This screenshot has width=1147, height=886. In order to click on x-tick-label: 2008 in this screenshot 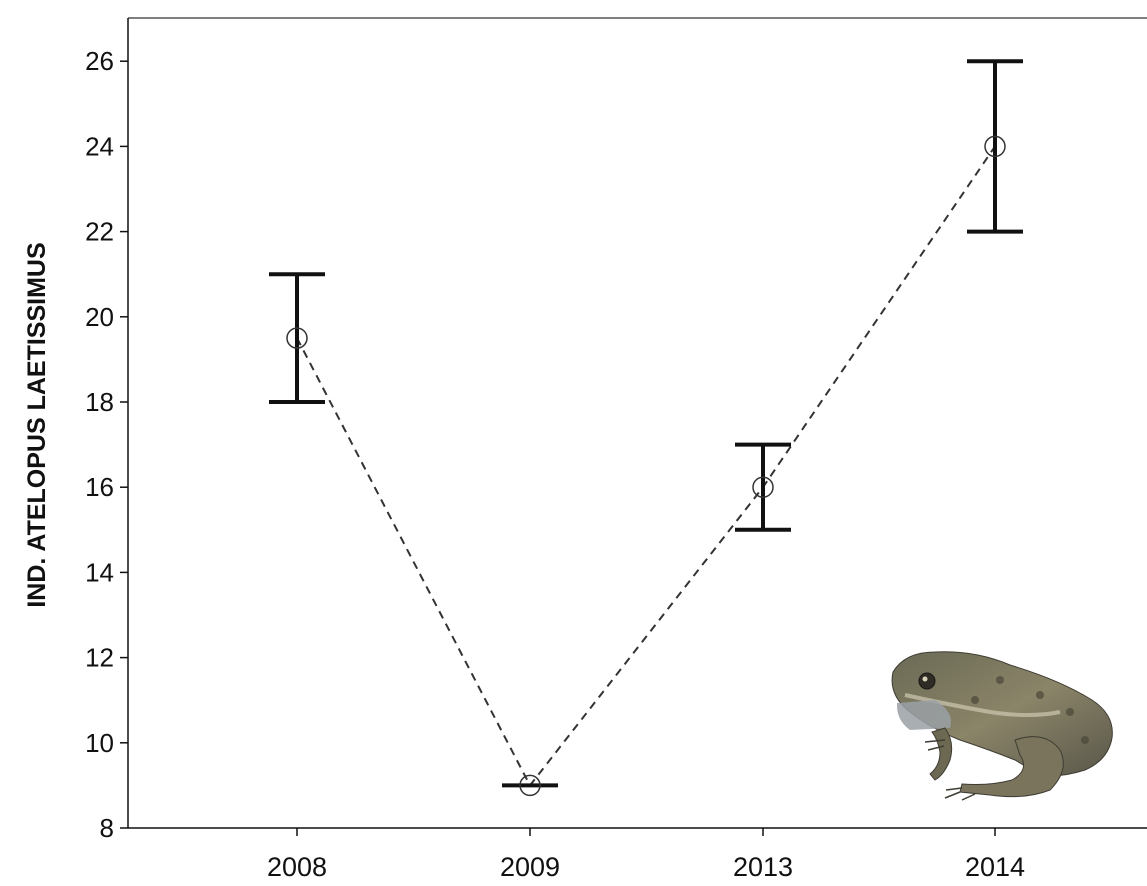, I will do `click(297, 866)`.